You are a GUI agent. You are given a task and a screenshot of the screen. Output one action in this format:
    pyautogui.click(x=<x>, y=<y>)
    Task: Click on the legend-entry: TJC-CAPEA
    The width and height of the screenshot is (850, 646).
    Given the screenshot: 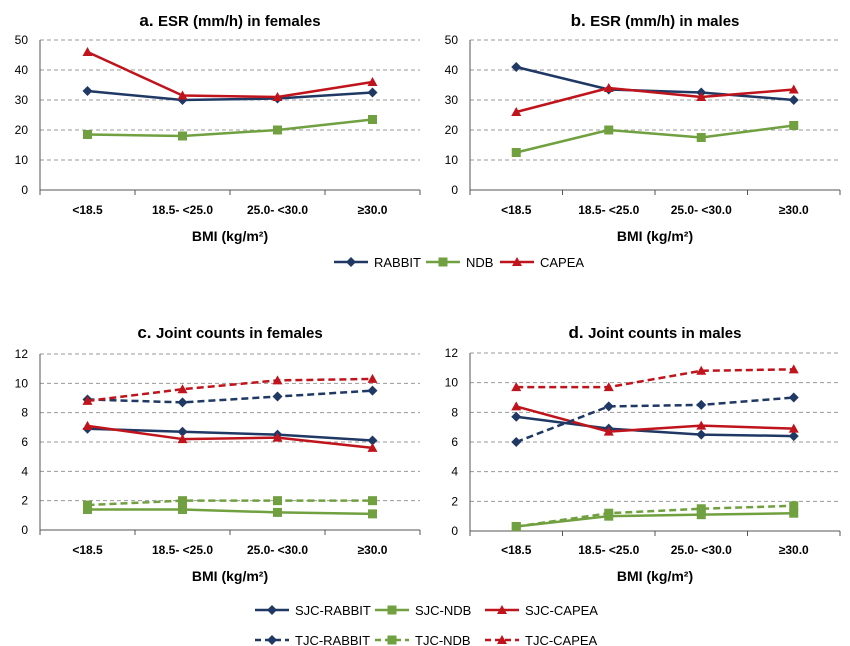 What is the action you would take?
    pyautogui.click(x=541, y=639)
    